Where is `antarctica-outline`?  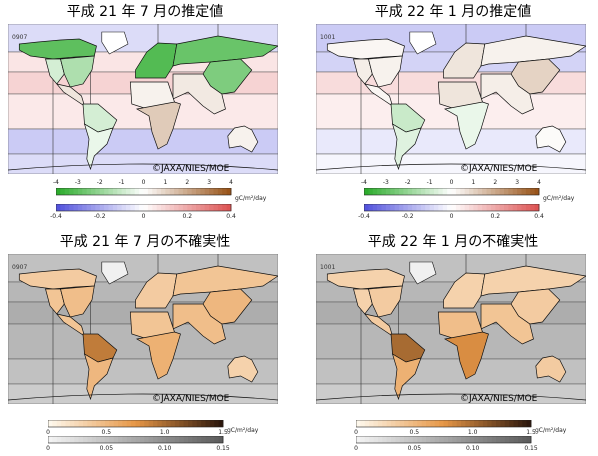 antarctica-outline is located at coordinates (451, 167).